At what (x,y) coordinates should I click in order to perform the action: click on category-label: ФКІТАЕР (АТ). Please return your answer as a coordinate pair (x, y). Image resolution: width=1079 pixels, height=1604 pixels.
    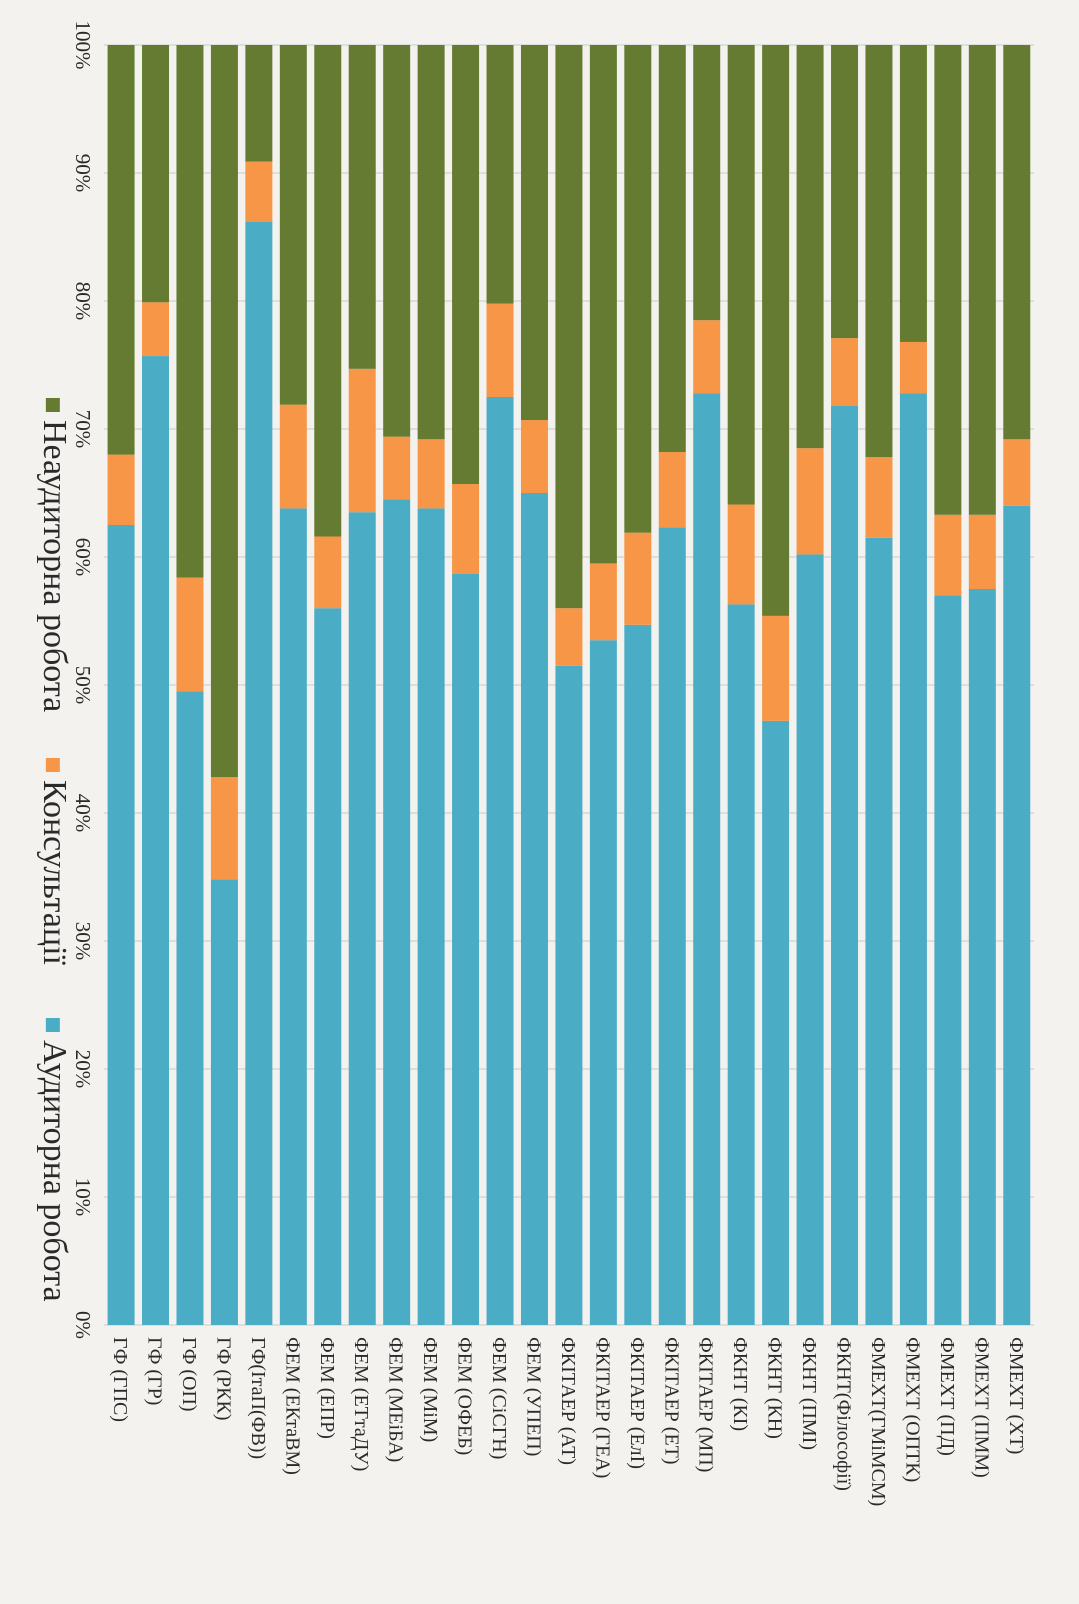
    Looking at the image, I should click on (568, 1401).